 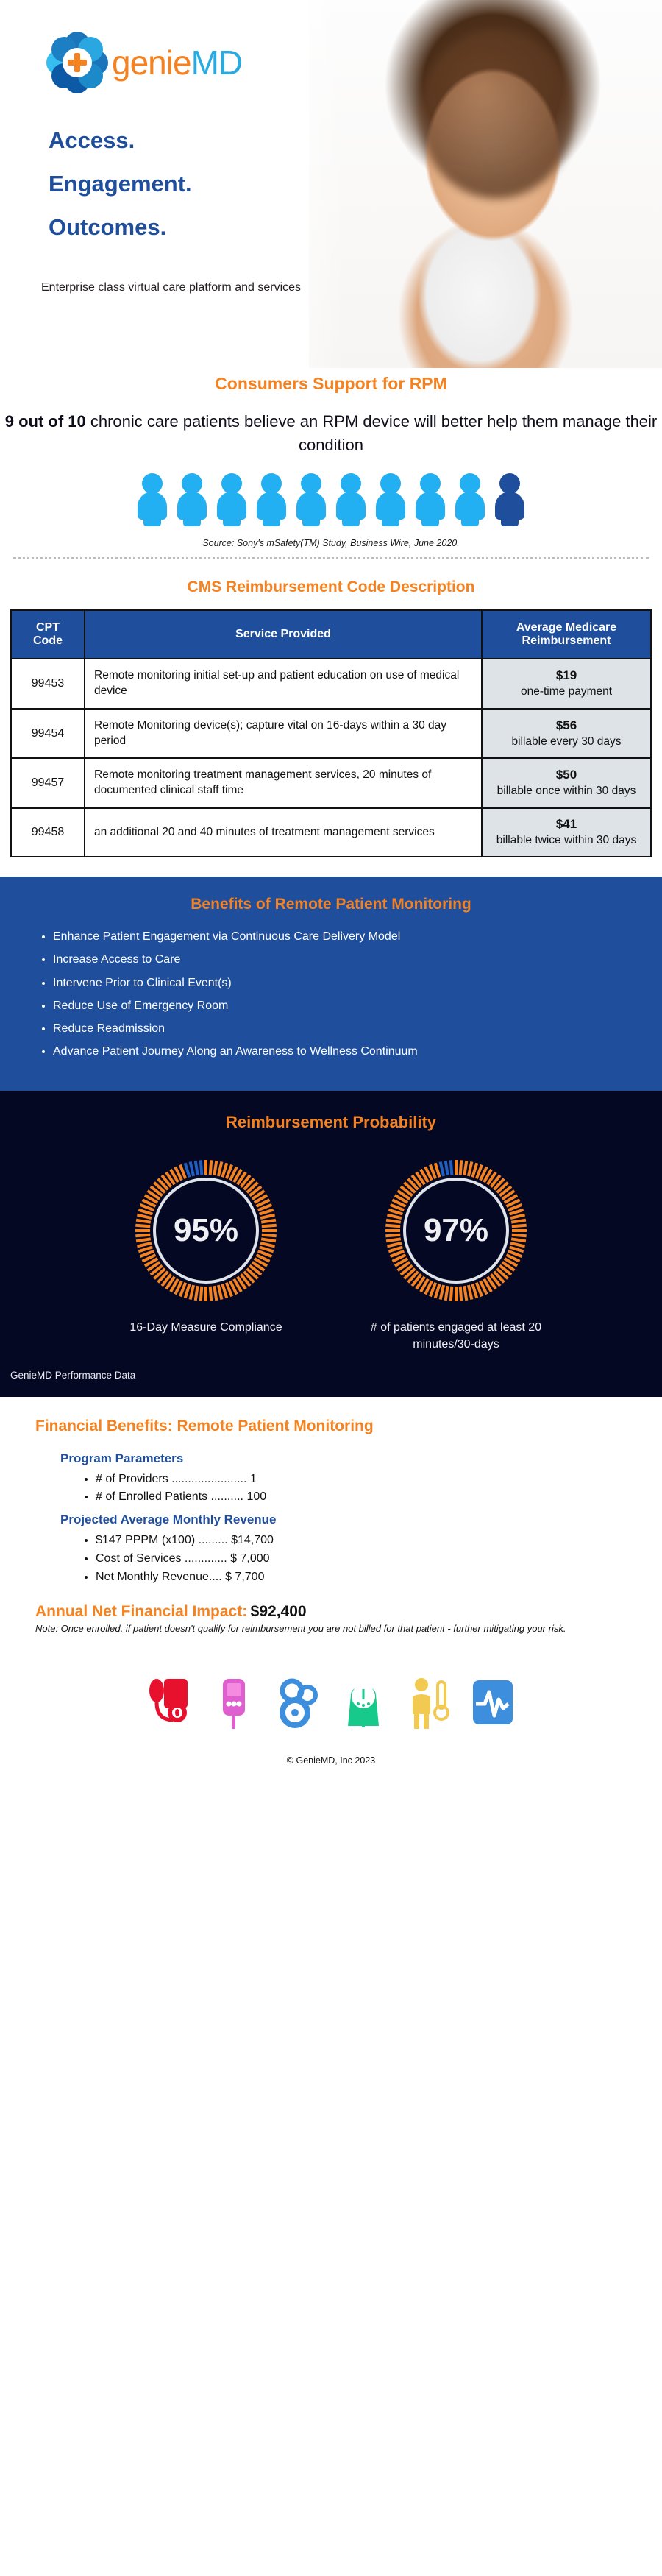 I want to click on gauge-dial: 97%, so click(x=456, y=1230).